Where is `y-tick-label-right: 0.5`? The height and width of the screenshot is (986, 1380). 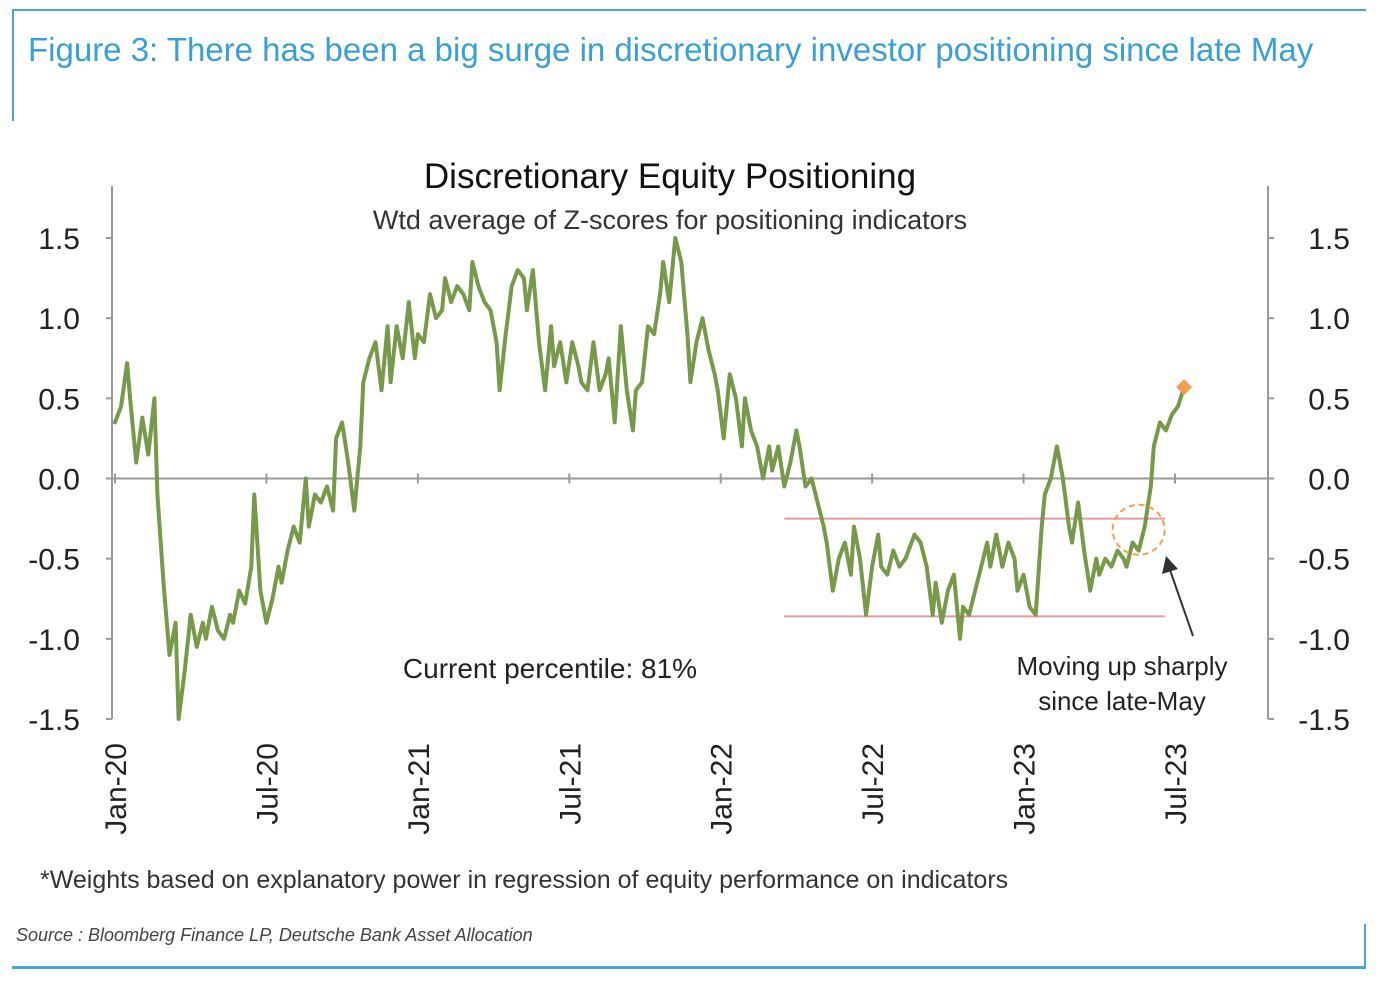
y-tick-label-right: 0.5 is located at coordinates (1329, 399).